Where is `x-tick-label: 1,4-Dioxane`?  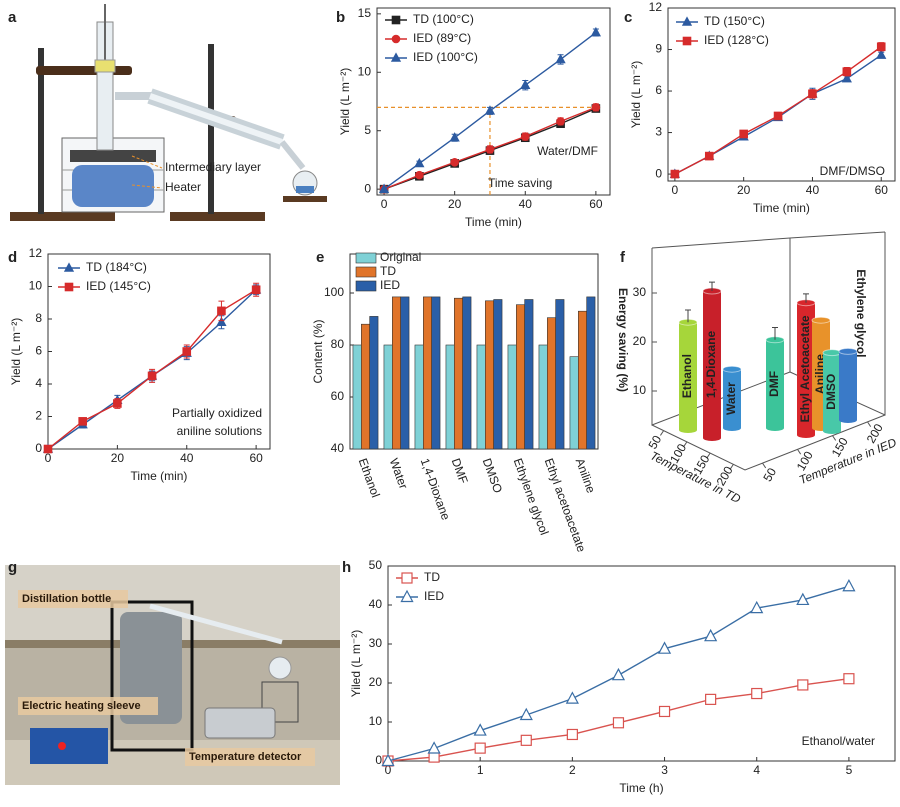
x-tick-label: 1,4-Dioxane is located at coordinates (435, 489).